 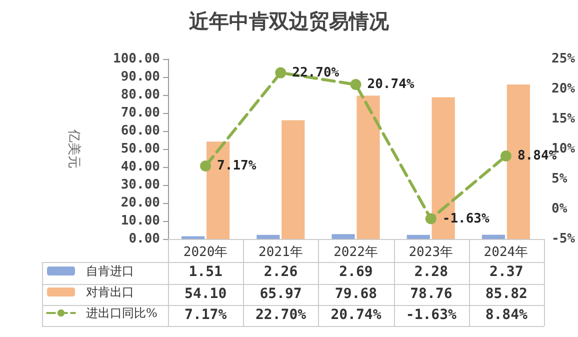 What do you see at coordinates (560, 209) in the screenshot?
I see `y2-tick-label: 0%` at bounding box center [560, 209].